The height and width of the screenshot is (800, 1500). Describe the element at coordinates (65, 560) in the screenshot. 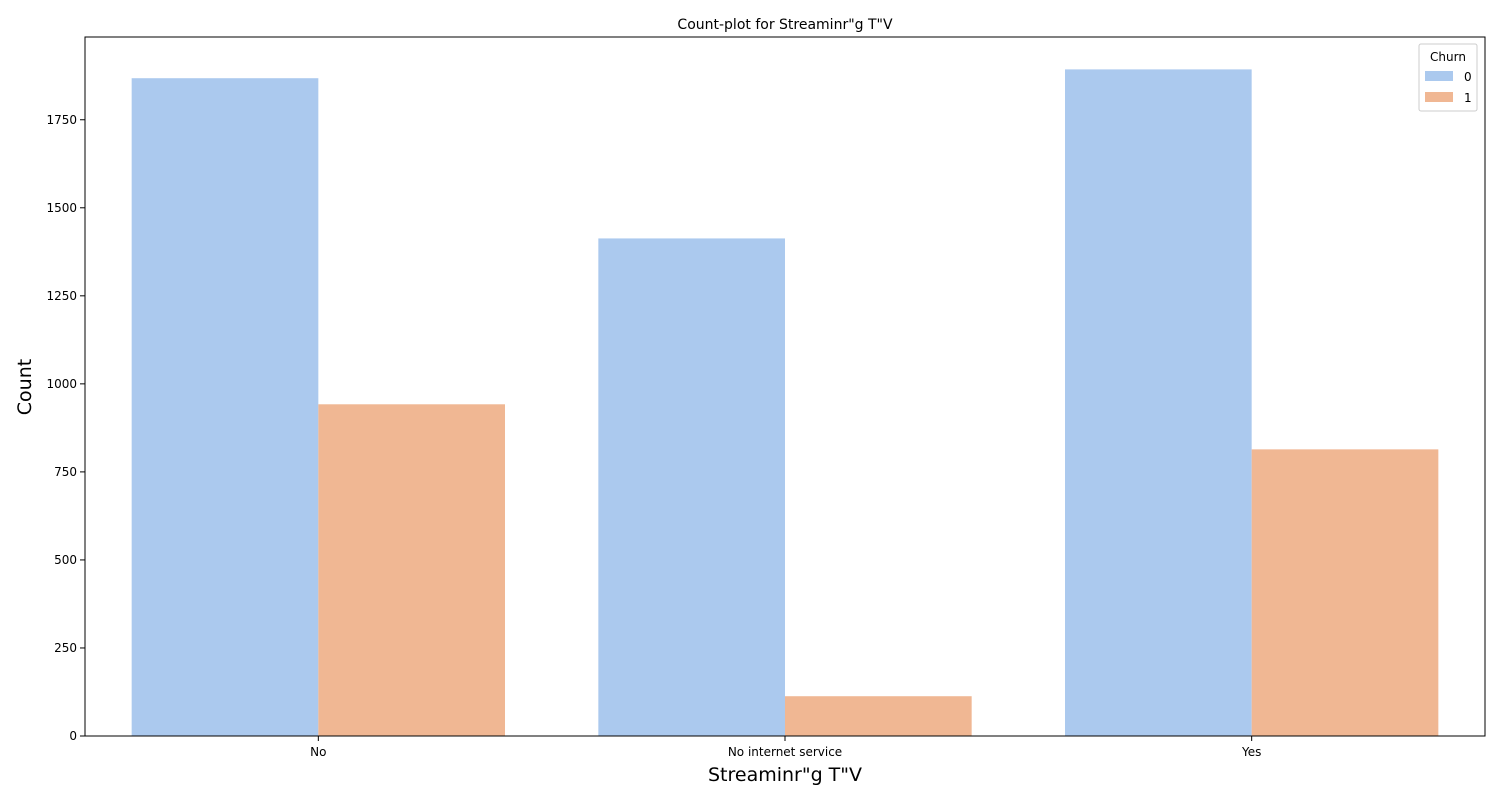

I see `y-tick-label: 500` at that location.